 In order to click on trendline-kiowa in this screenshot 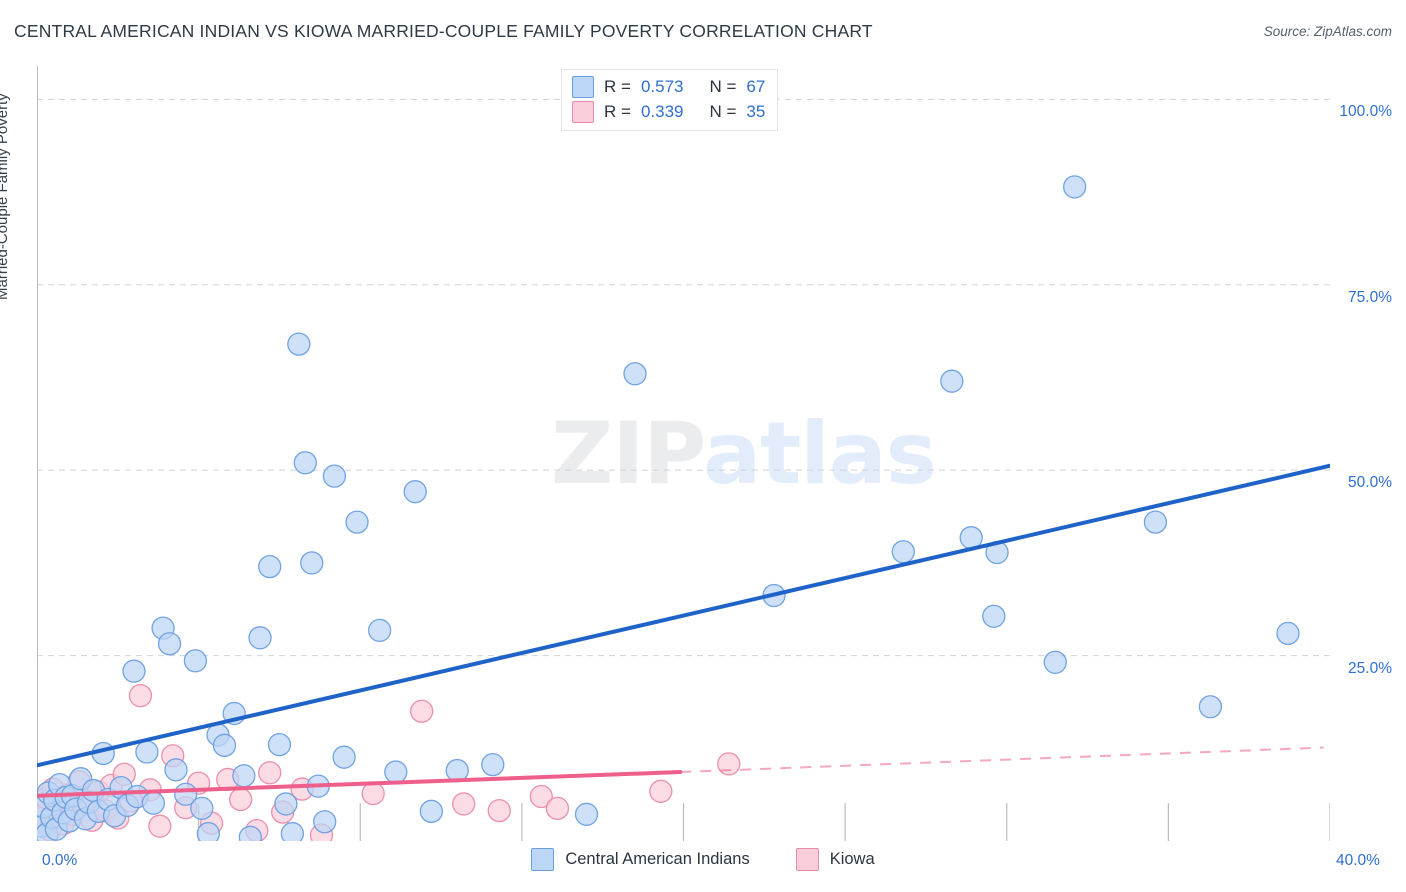, I will do `click(680, 772)`.